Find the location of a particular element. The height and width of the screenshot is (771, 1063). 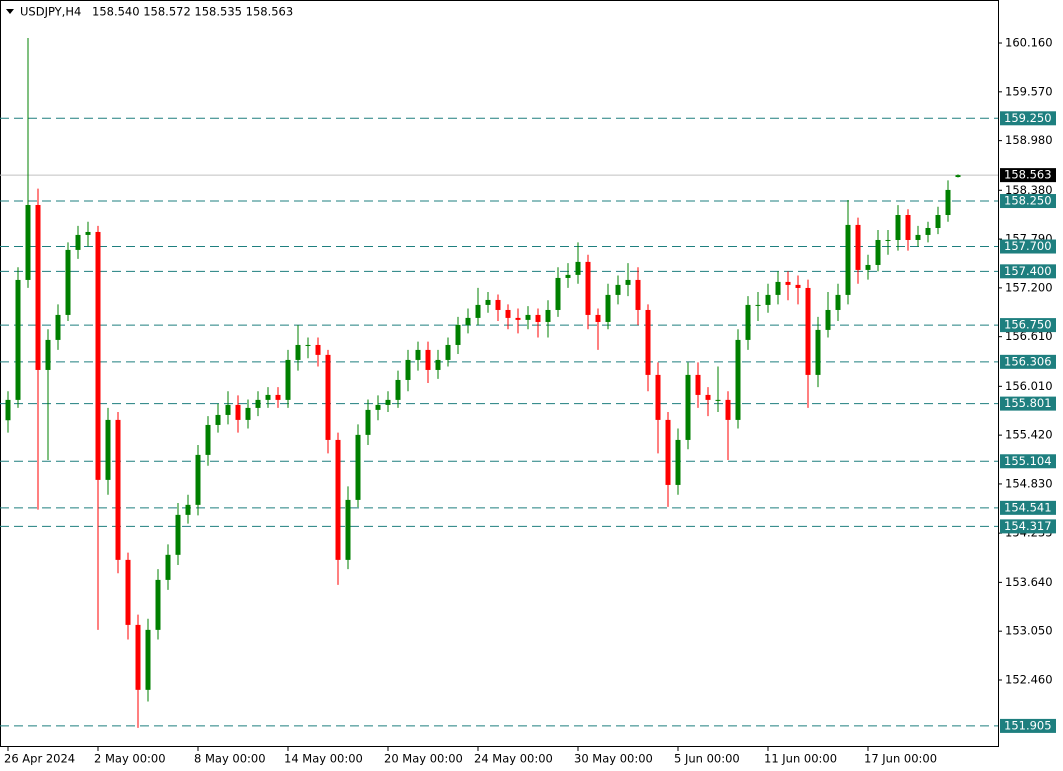

menu-triangle is located at coordinates (10, 11).